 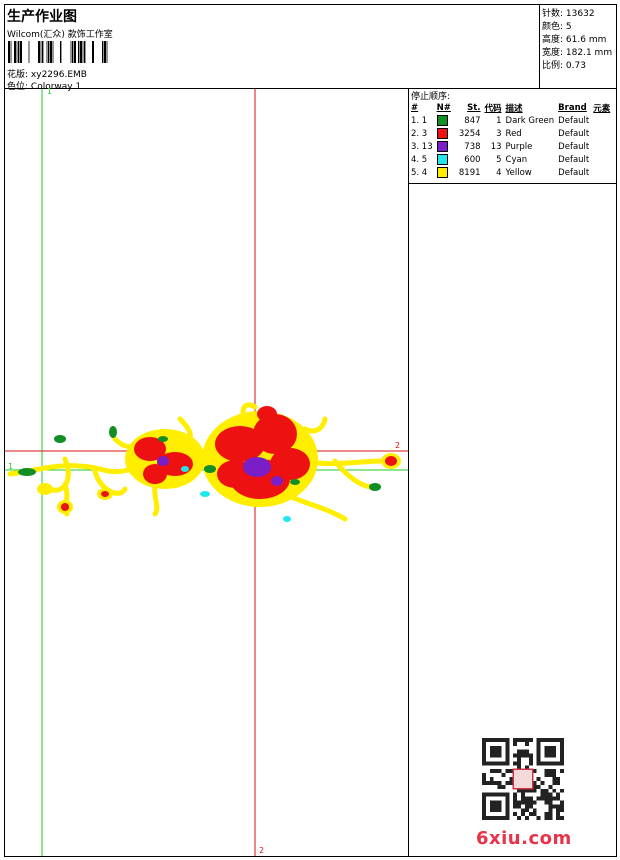 What do you see at coordinates (11, 466) in the screenshot?
I see `green-horizontal-guide-label: 1` at bounding box center [11, 466].